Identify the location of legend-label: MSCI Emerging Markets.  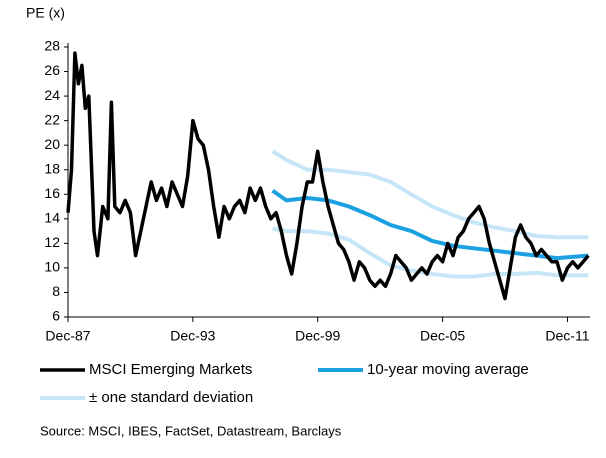
(170, 369).